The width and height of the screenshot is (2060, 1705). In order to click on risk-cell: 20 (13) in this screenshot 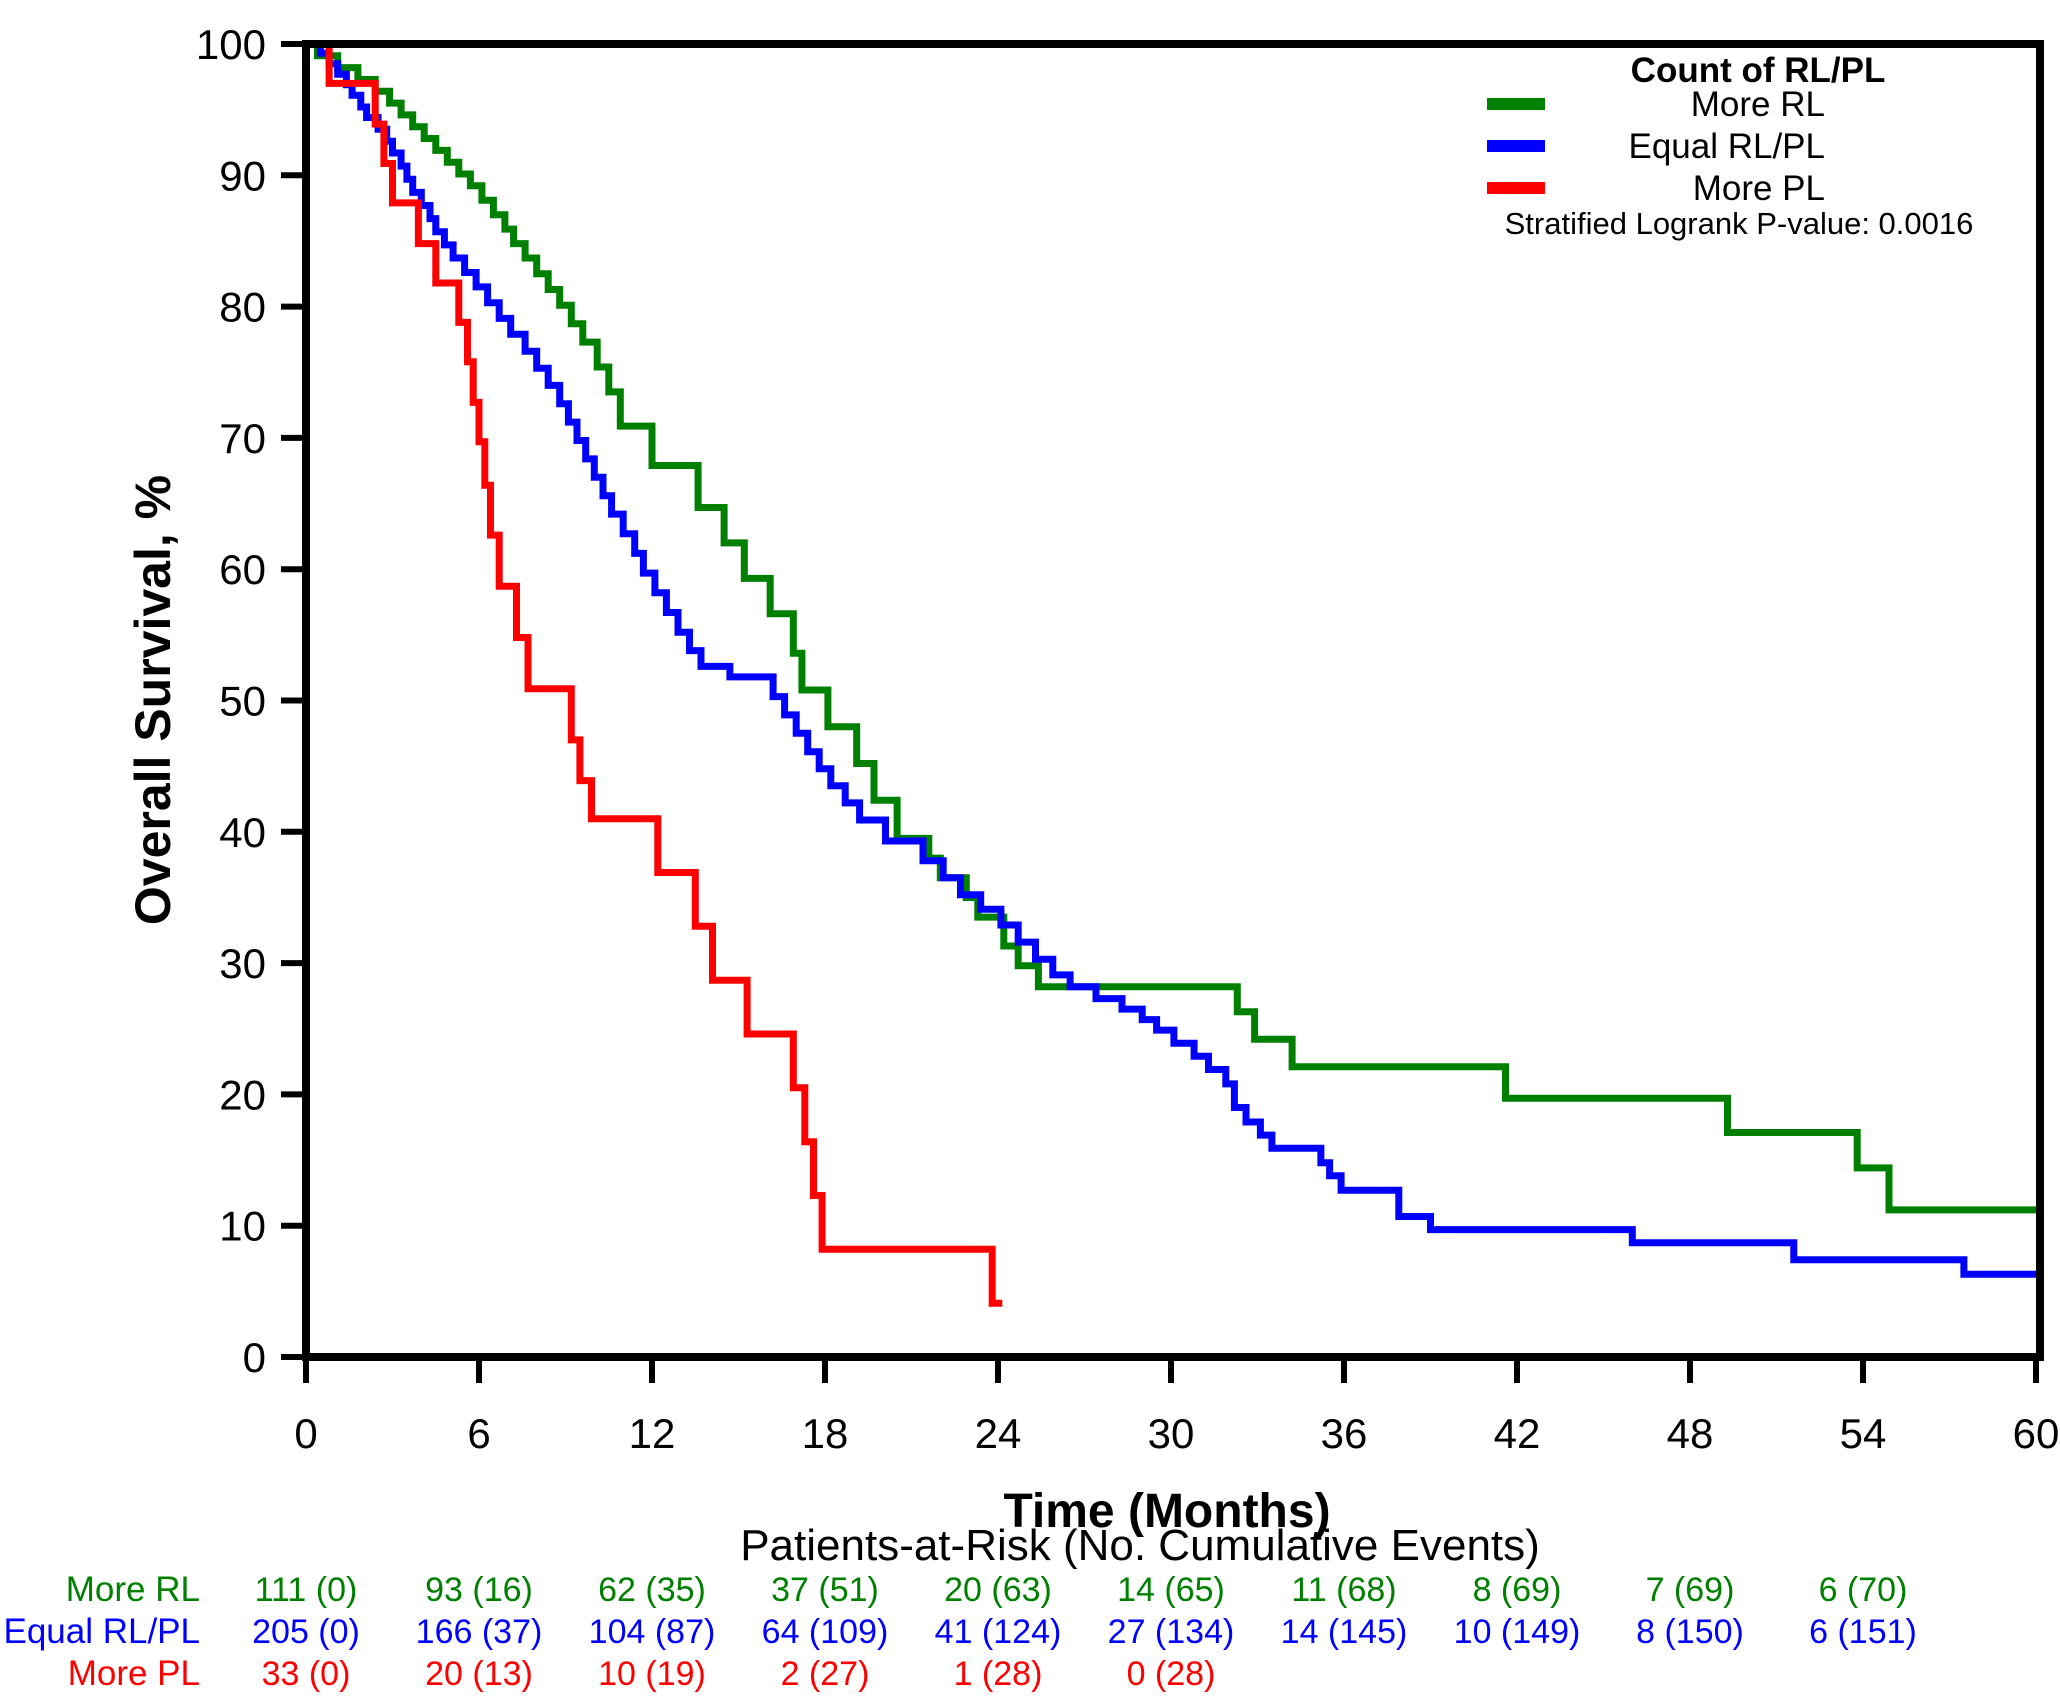, I will do `click(479, 1674)`.